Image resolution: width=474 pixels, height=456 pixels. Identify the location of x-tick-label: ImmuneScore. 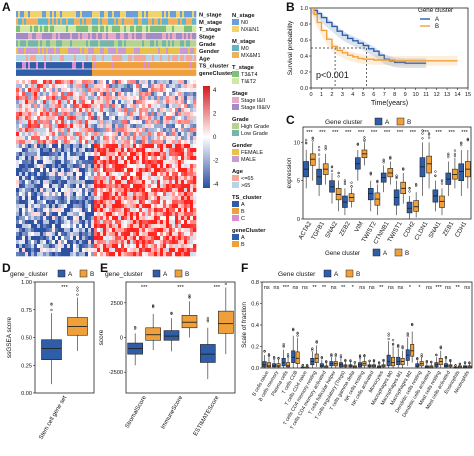
(172, 412).